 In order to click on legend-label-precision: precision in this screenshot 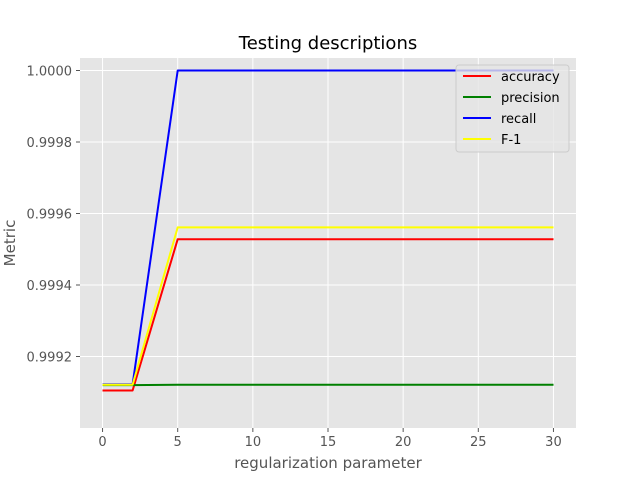, I will do `click(530, 98)`.